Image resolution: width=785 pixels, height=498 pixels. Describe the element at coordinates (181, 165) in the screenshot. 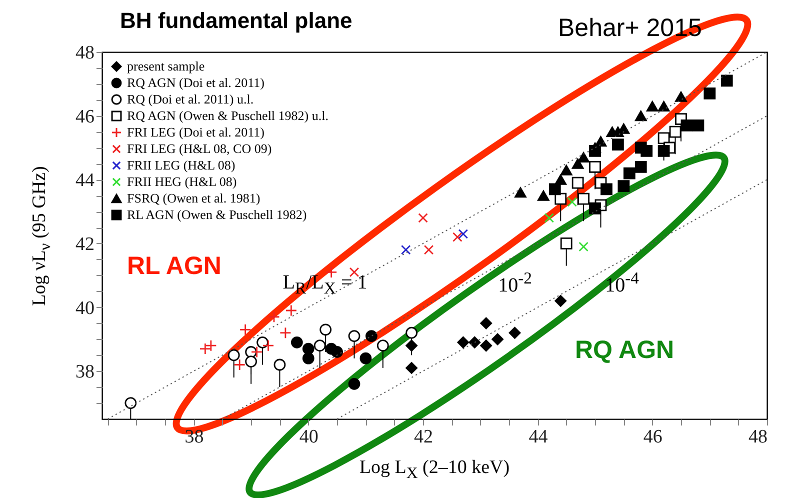

I see `legend-label: FRII LEG (H&L 08)` at that location.